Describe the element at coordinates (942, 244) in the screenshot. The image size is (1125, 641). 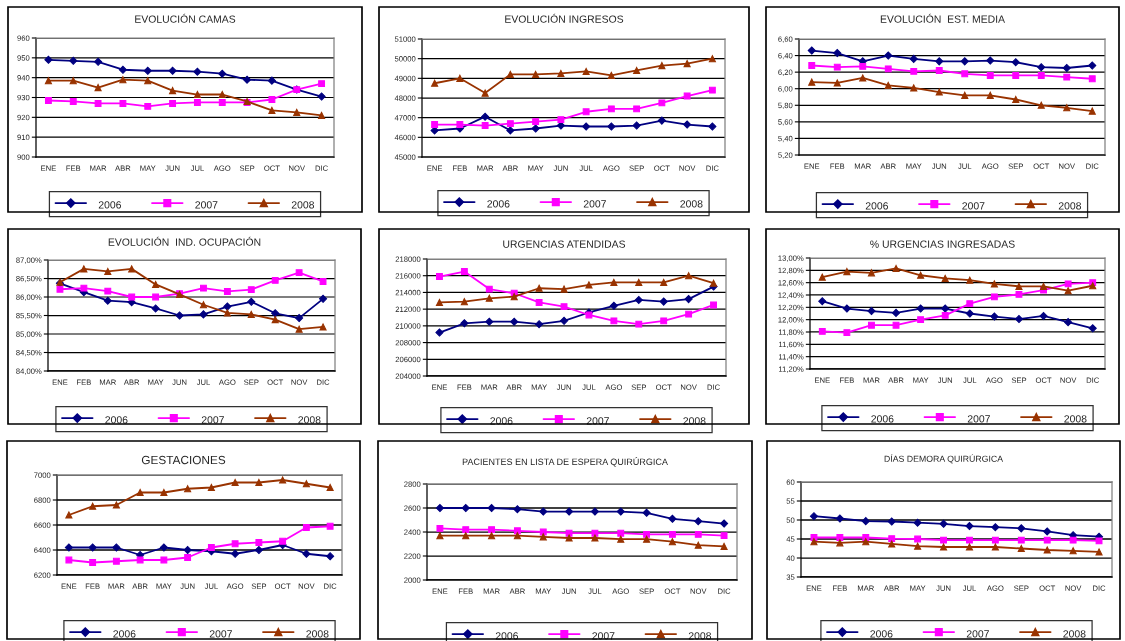
I see `chart-title: % URGENCIAS INGRESADAS` at that location.